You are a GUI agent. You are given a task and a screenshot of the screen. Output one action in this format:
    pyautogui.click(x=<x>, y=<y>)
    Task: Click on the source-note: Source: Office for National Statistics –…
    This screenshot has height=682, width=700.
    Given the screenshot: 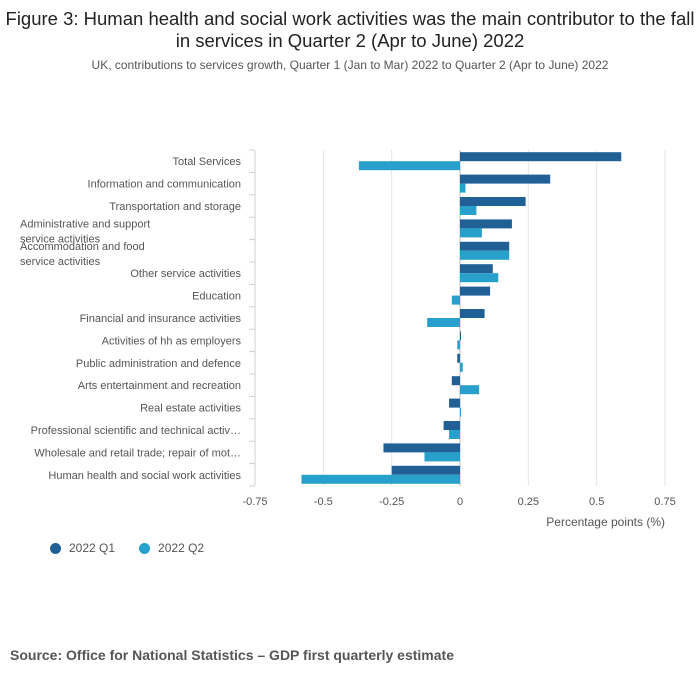 What is the action you would take?
    pyautogui.click(x=232, y=655)
    